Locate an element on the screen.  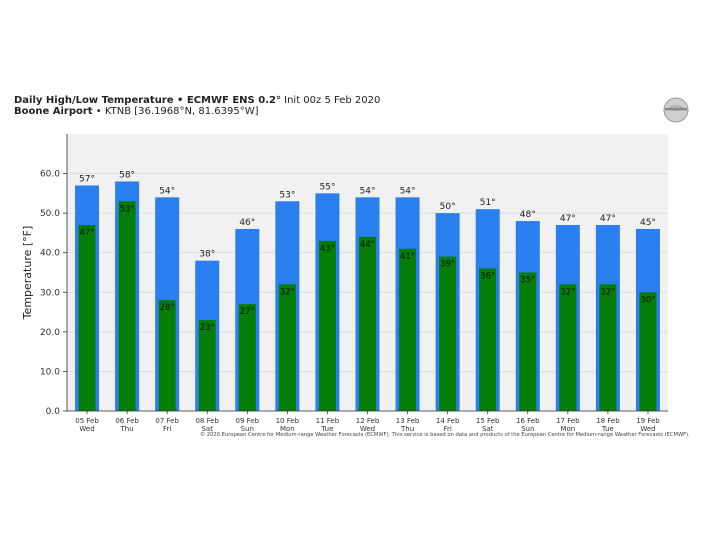
y-axis: 0.0 10.0 20.0 30.0 40.0 50.0 60.0 is located at coordinates (54, 275).